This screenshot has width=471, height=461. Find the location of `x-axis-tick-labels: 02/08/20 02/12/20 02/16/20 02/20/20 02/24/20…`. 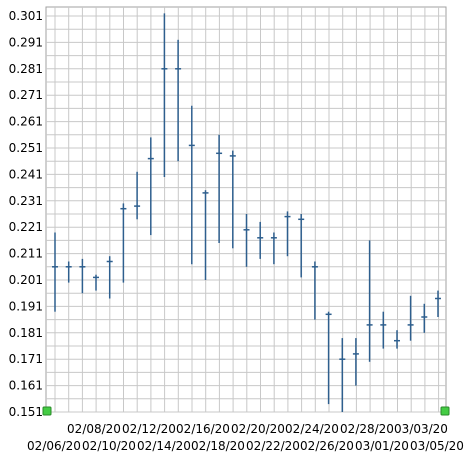

x-axis-tick-labels: 02/08/20 02/12/20 02/16/20 02/20/20 02/24/20… is located at coordinates (245, 437).